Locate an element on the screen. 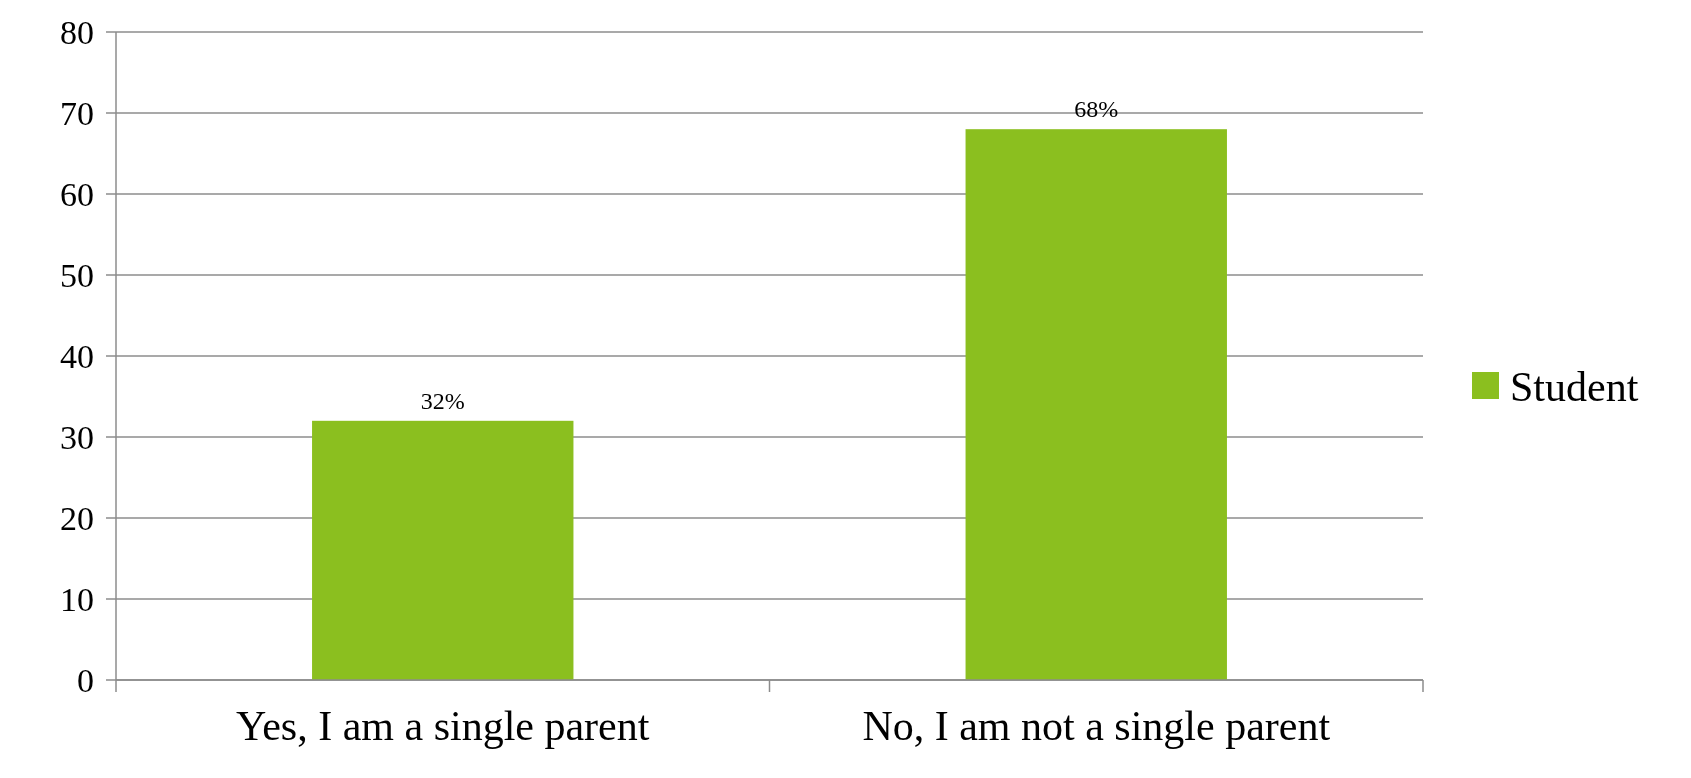 The width and height of the screenshot is (1691, 778). y-tick-label: 30 is located at coordinates (77, 437).